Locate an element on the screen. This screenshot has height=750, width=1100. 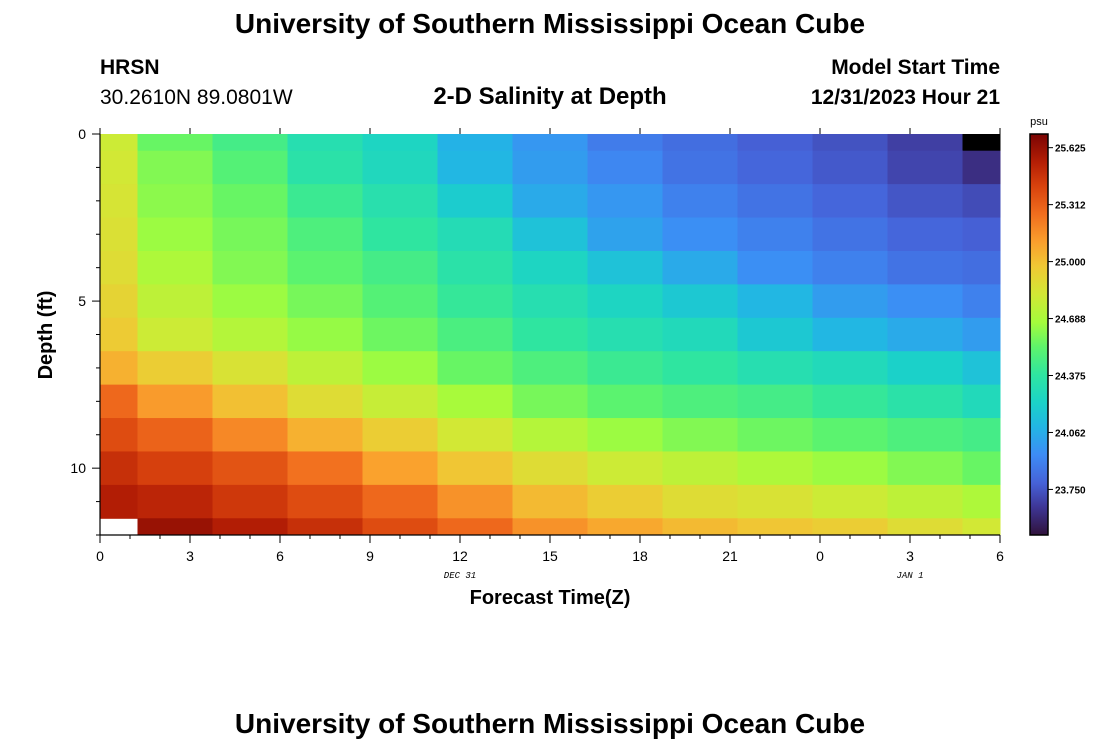
y-tick-label: 10 is located at coordinates (78, 468).